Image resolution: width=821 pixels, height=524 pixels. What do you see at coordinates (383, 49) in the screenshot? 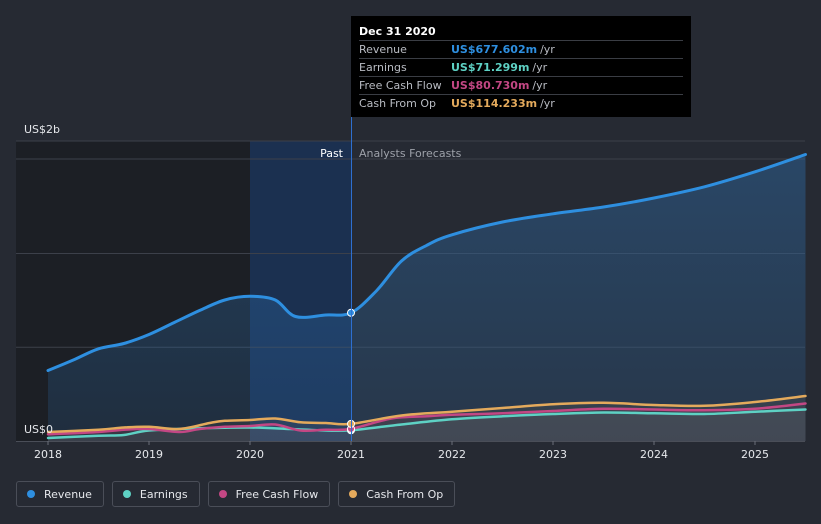
I see `tooltip-series-name: Revenue` at bounding box center [383, 49].